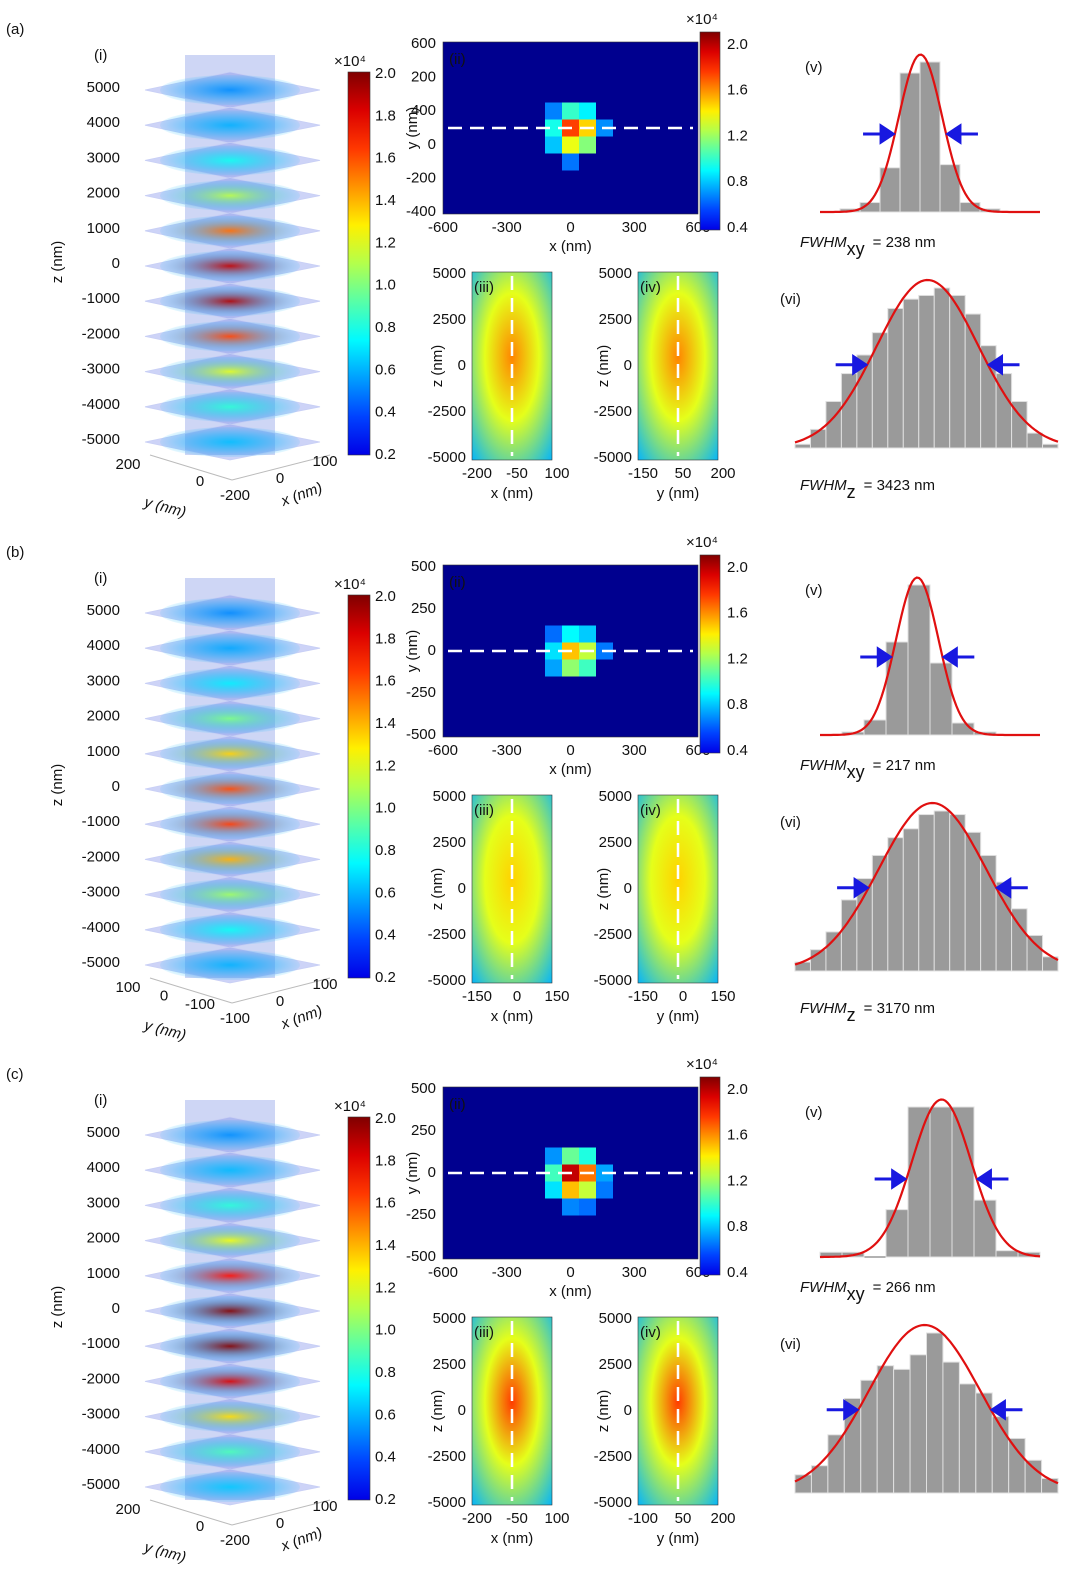  I want to click on tick-label: -150, so click(477, 996).